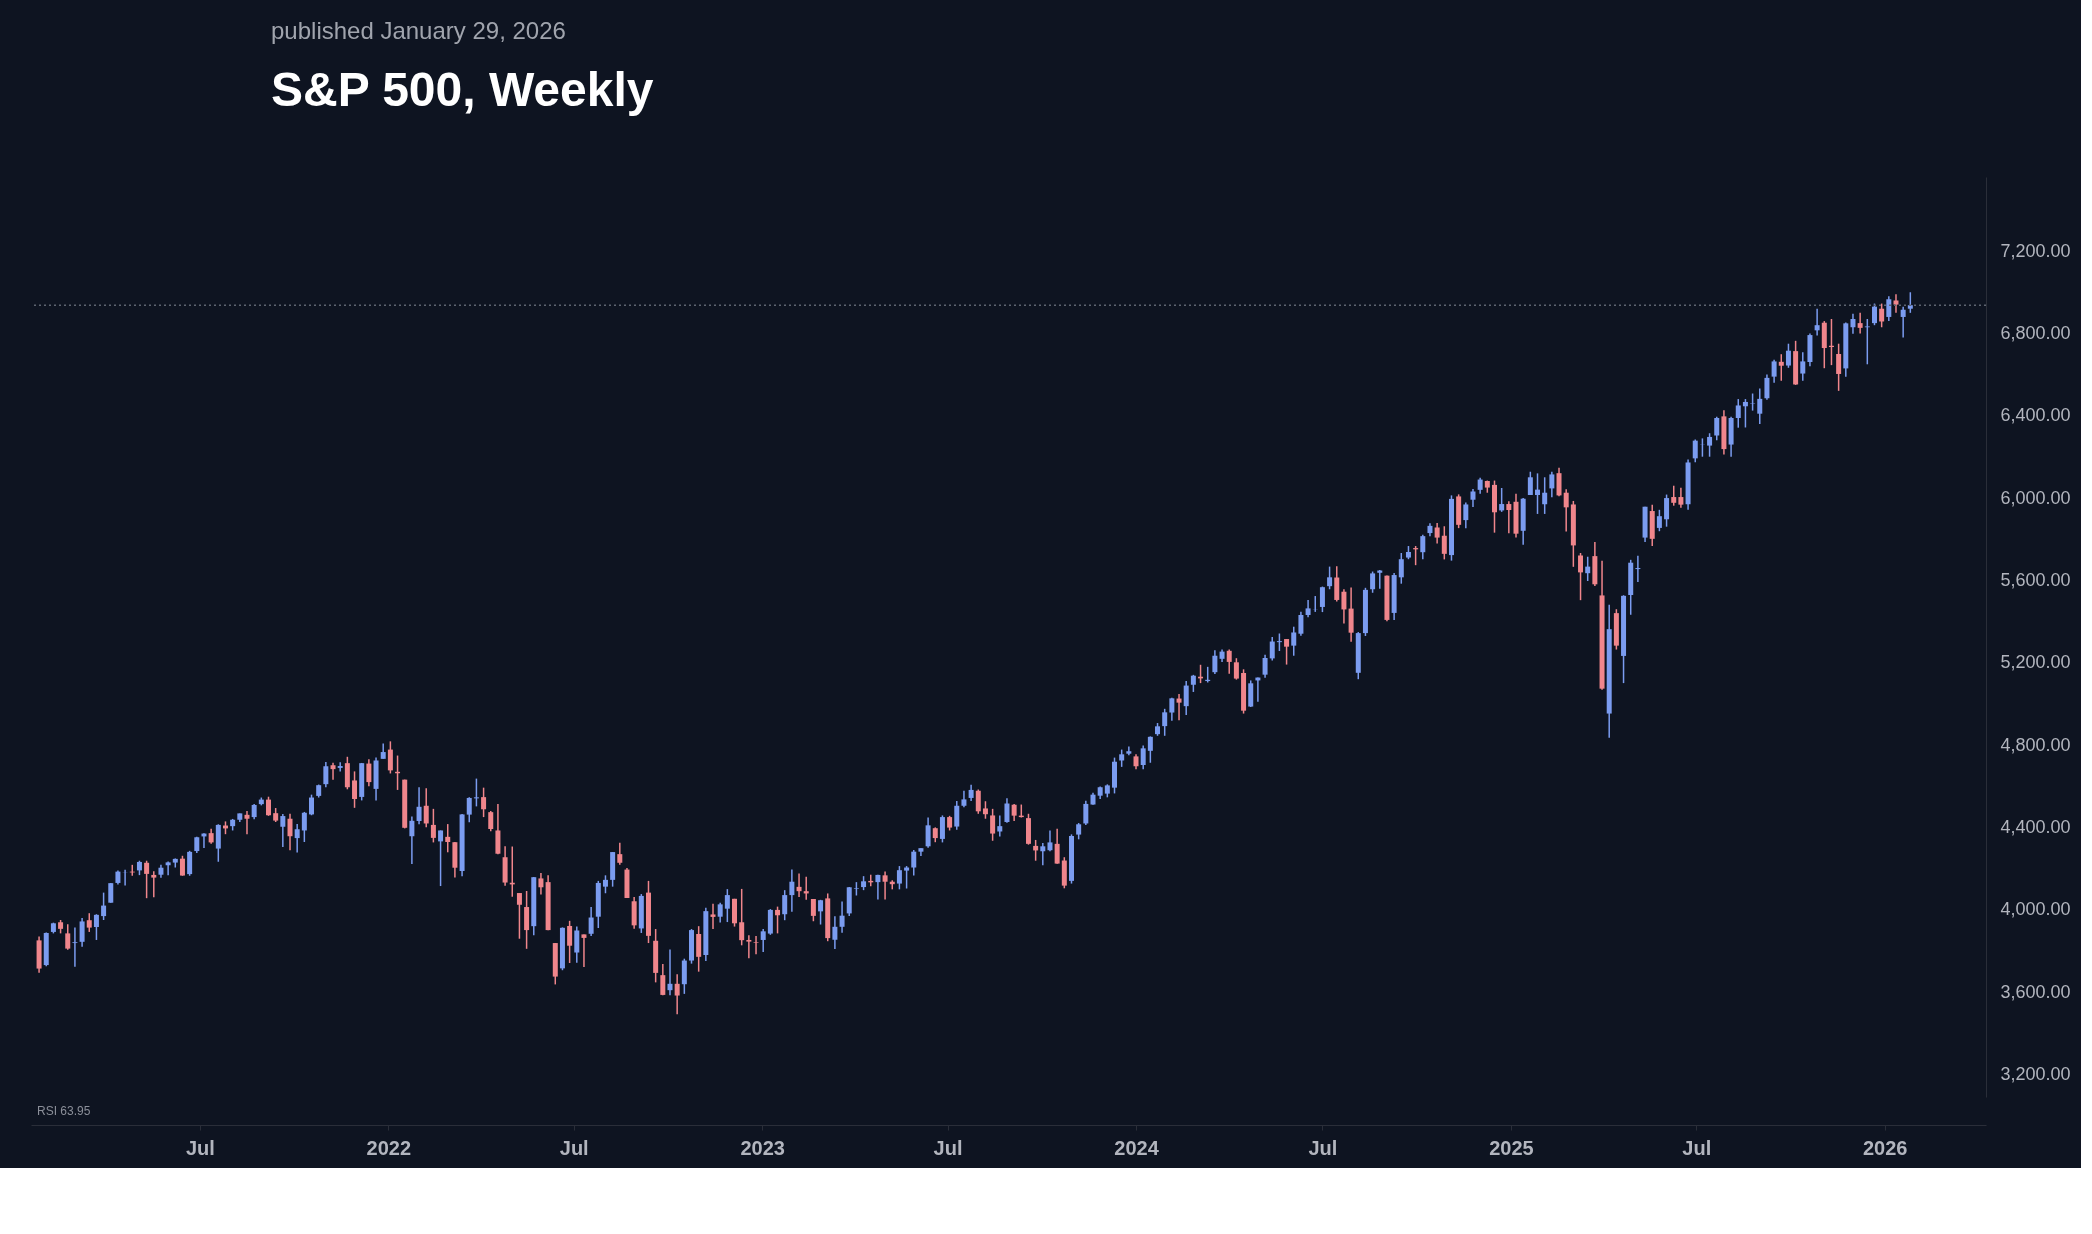 The height and width of the screenshot is (1234, 2092). What do you see at coordinates (1511, 1147) in the screenshot?
I see `x-tick-label: 2025` at bounding box center [1511, 1147].